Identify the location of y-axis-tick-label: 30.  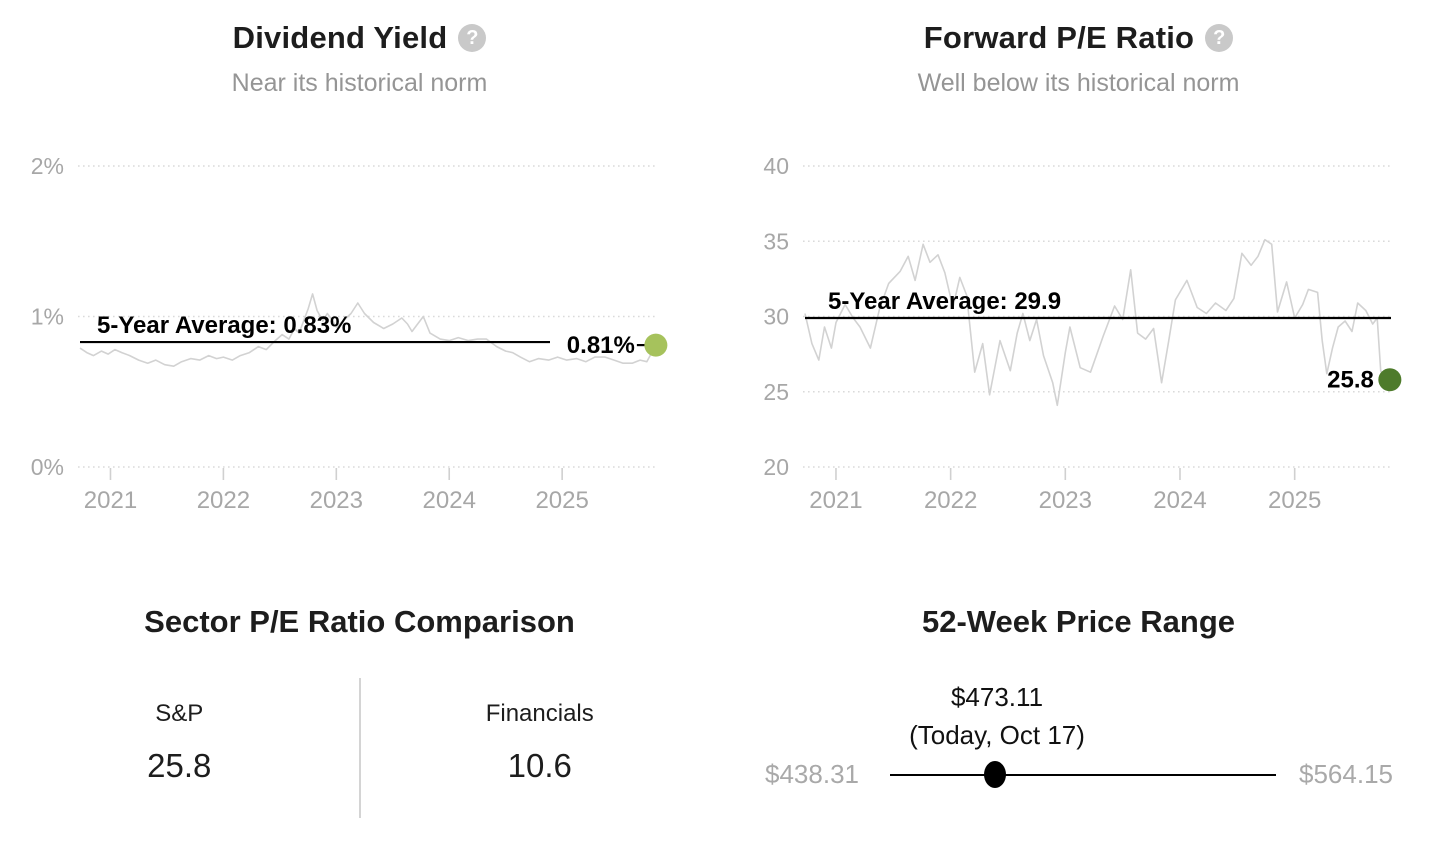
(776, 317).